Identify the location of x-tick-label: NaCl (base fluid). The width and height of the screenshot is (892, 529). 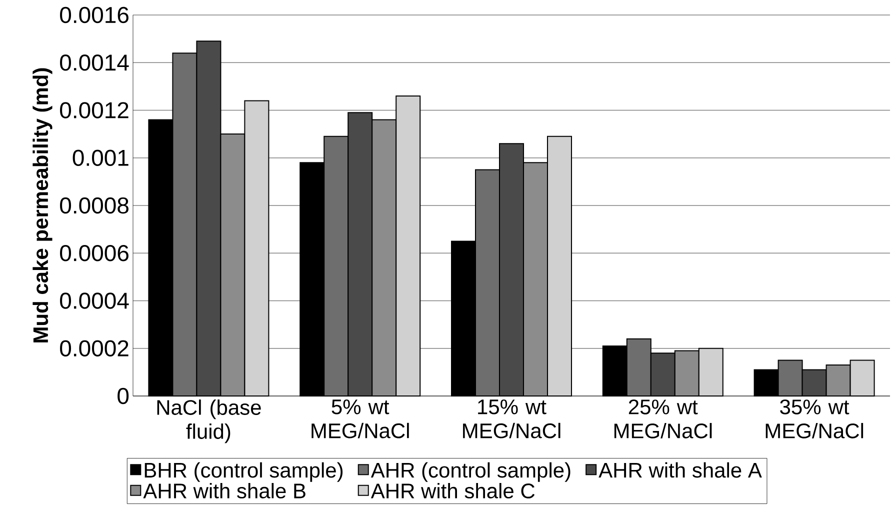
(209, 422).